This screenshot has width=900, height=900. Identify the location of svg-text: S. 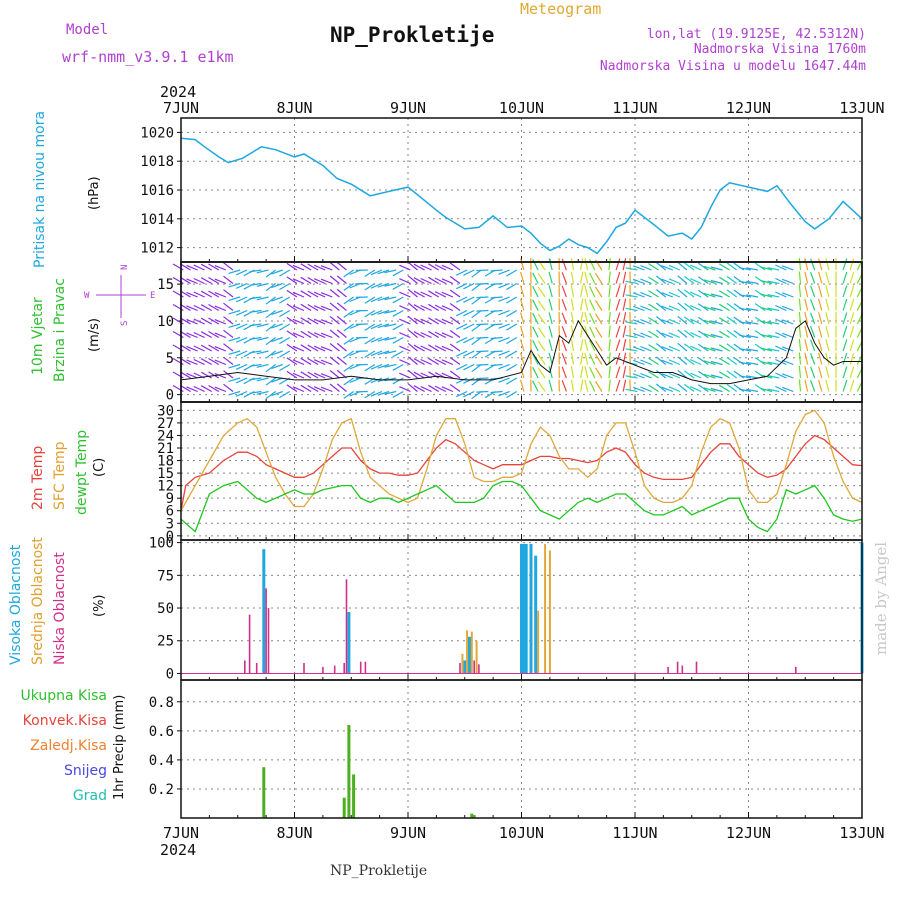
(125, 323).